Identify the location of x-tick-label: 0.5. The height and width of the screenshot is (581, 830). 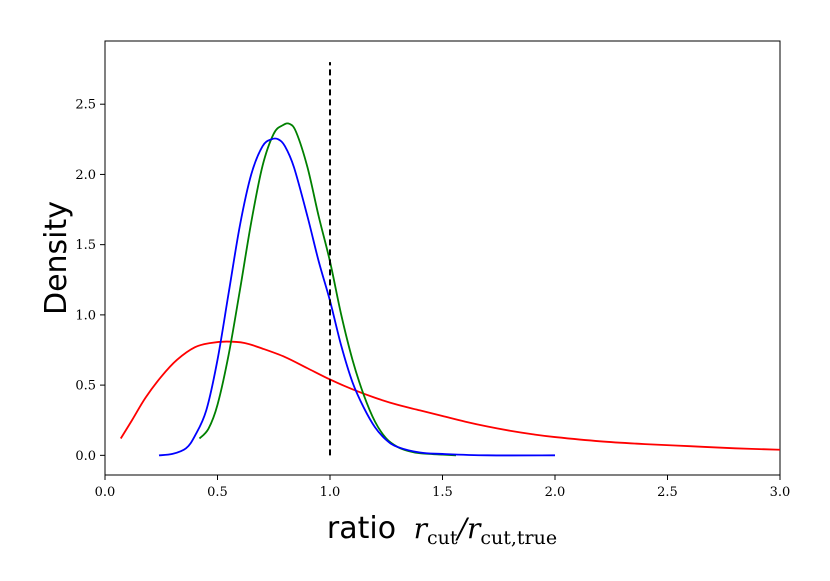
(217, 492).